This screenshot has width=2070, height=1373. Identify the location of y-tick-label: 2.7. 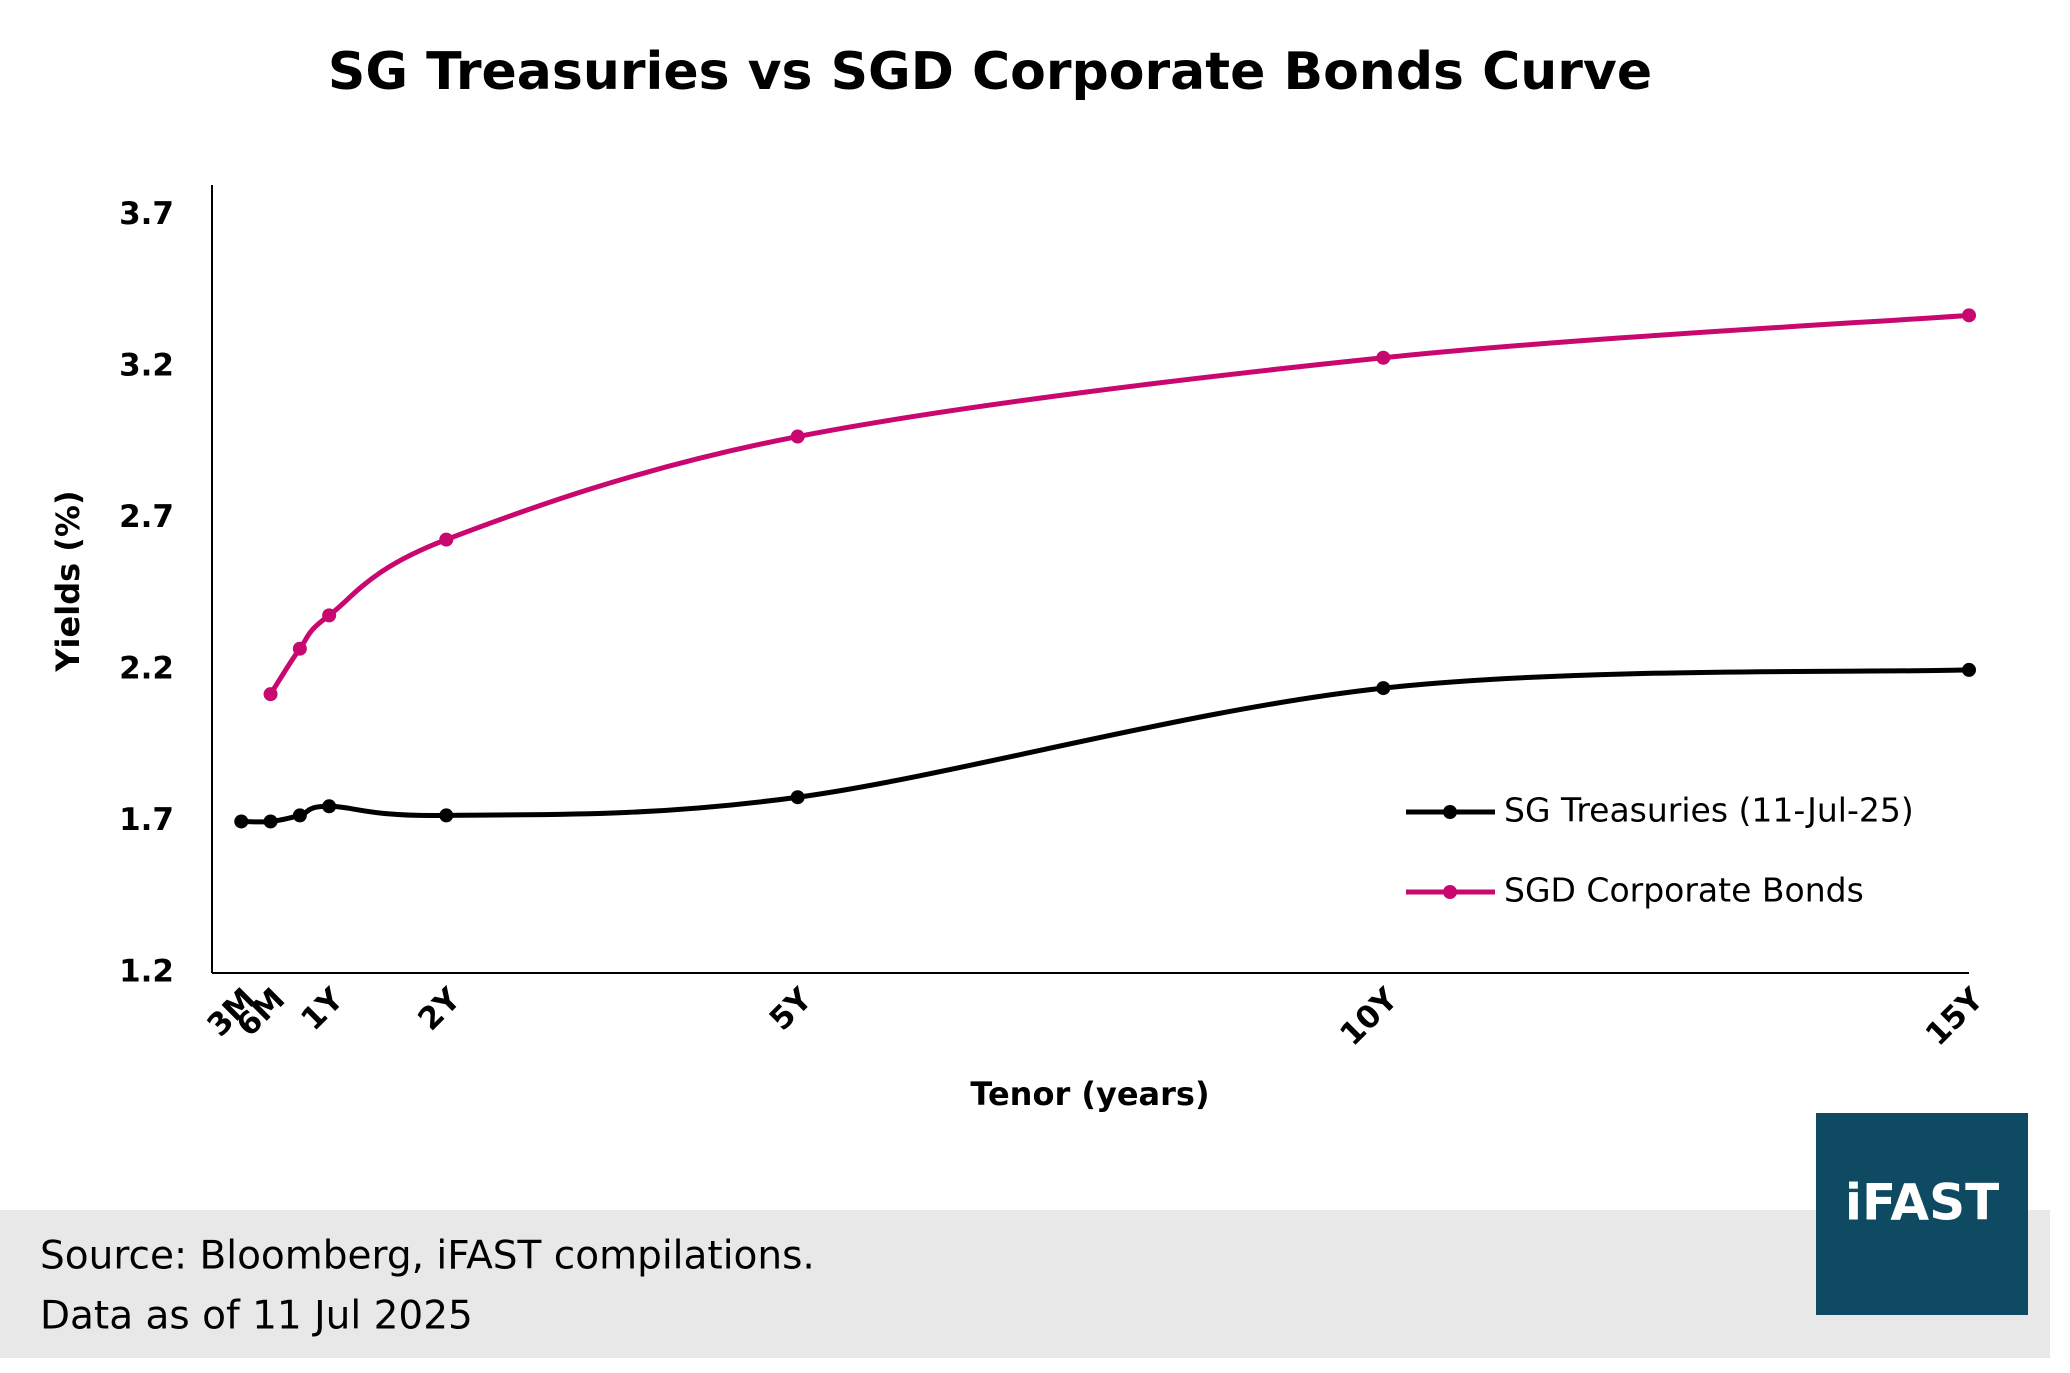
(146, 517).